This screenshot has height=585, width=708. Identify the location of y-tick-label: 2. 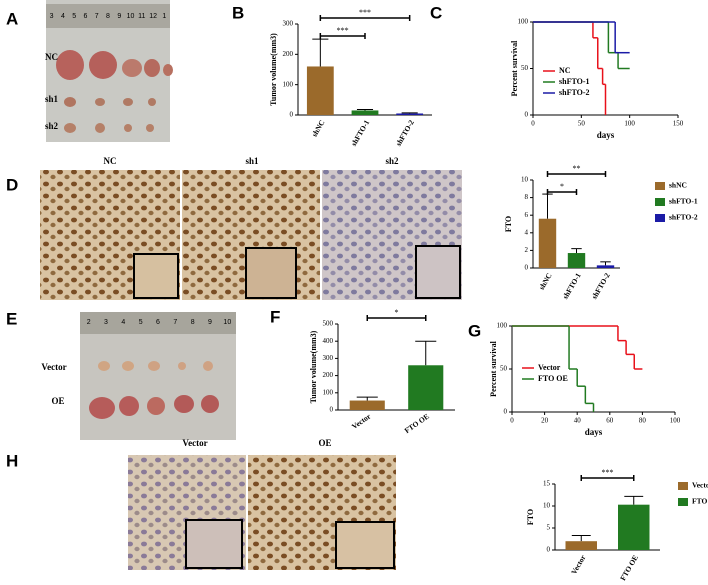
(527, 250).